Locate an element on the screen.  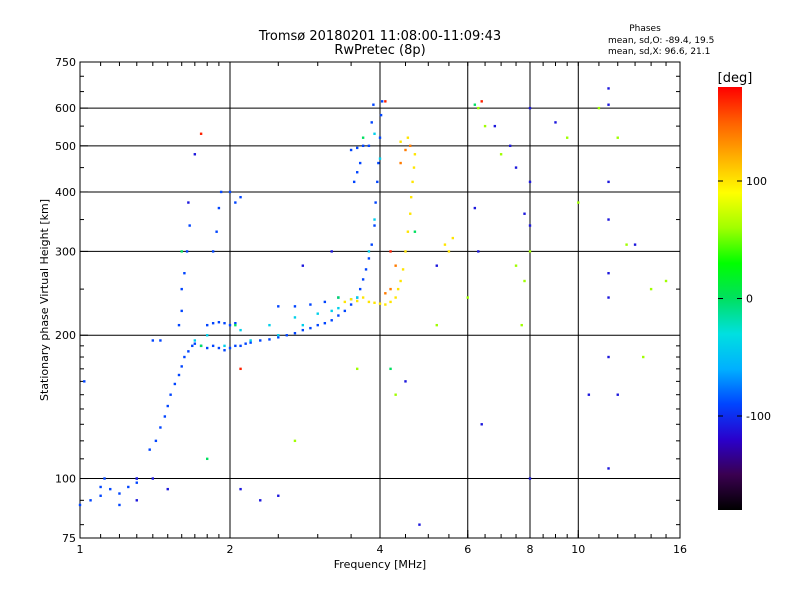
x-tick-label: 16 is located at coordinates (680, 549).